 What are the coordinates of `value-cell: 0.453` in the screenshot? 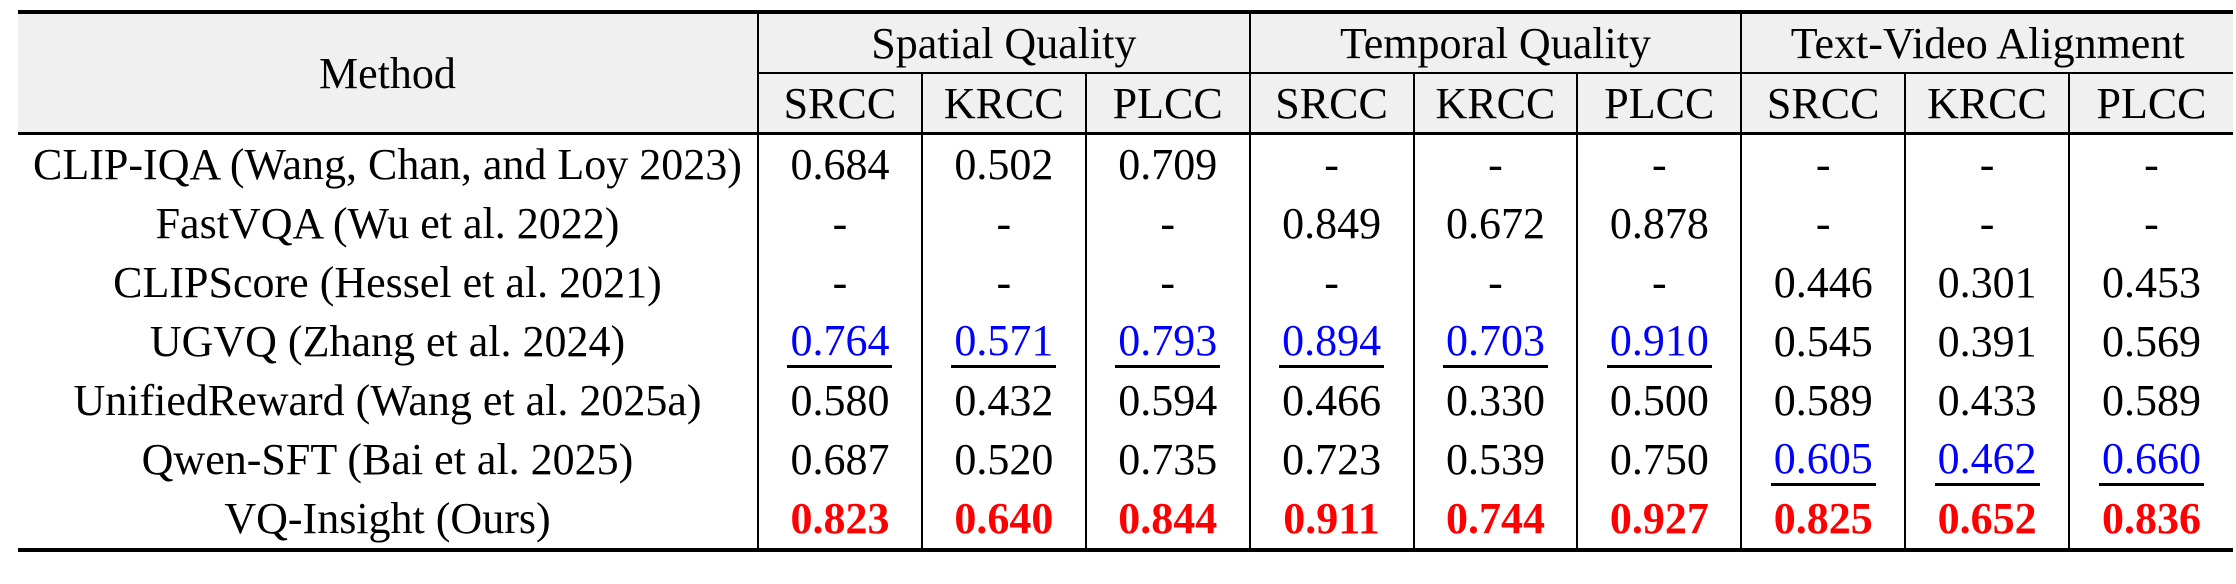 It's located at (2150, 282).